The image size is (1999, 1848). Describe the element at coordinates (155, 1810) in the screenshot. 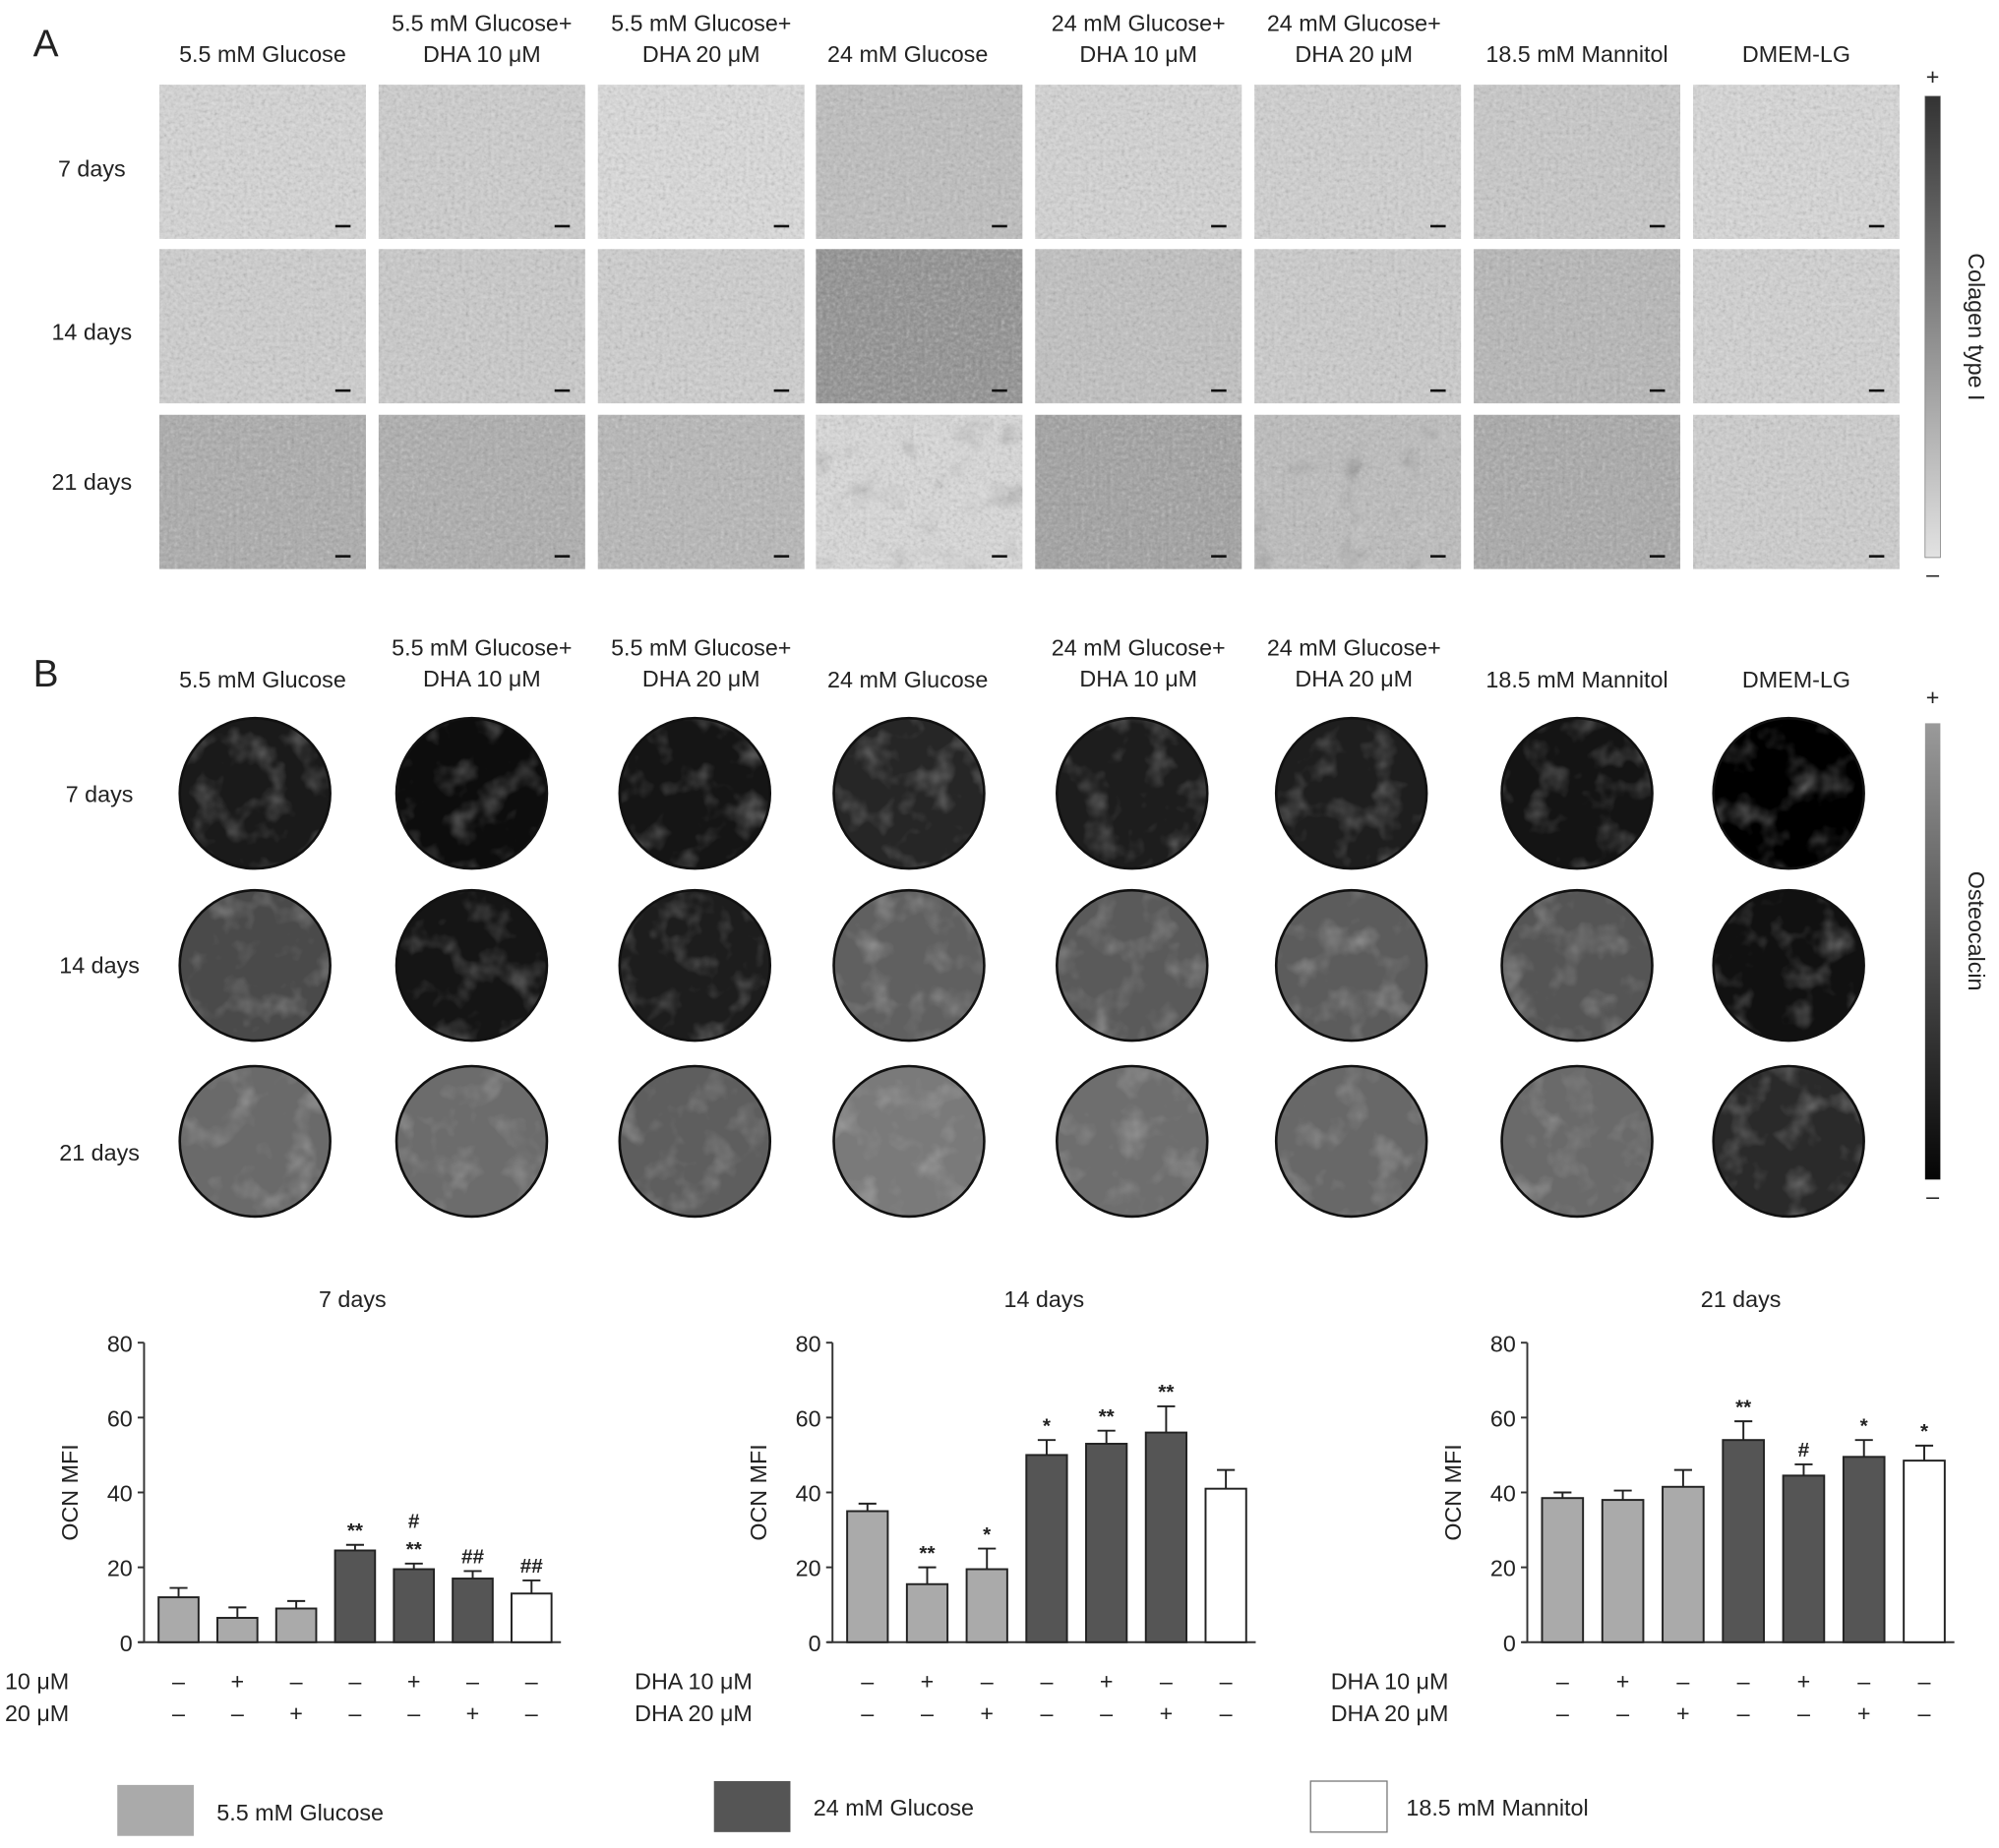

I see `legend-swatch` at that location.